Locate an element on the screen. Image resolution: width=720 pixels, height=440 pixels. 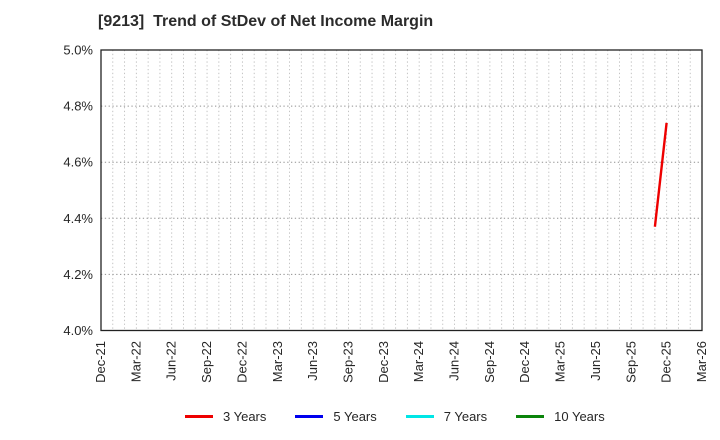
legend-item-3-years: 3 Years is located at coordinates (225, 416).